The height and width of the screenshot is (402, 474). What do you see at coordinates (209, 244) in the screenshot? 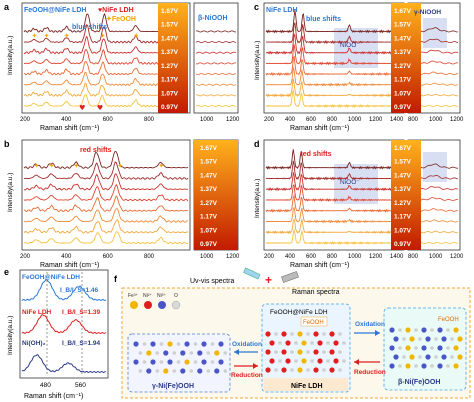
I see `panel-b-voltage-7: 0.97V` at bounding box center [209, 244].